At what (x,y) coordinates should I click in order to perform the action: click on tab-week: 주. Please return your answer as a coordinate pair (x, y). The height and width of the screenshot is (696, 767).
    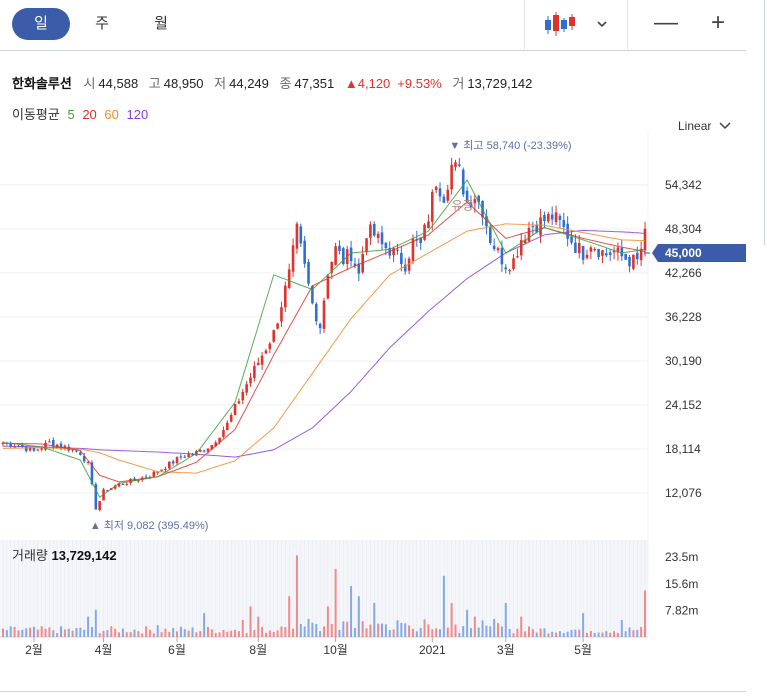
    Looking at the image, I should click on (102, 23).